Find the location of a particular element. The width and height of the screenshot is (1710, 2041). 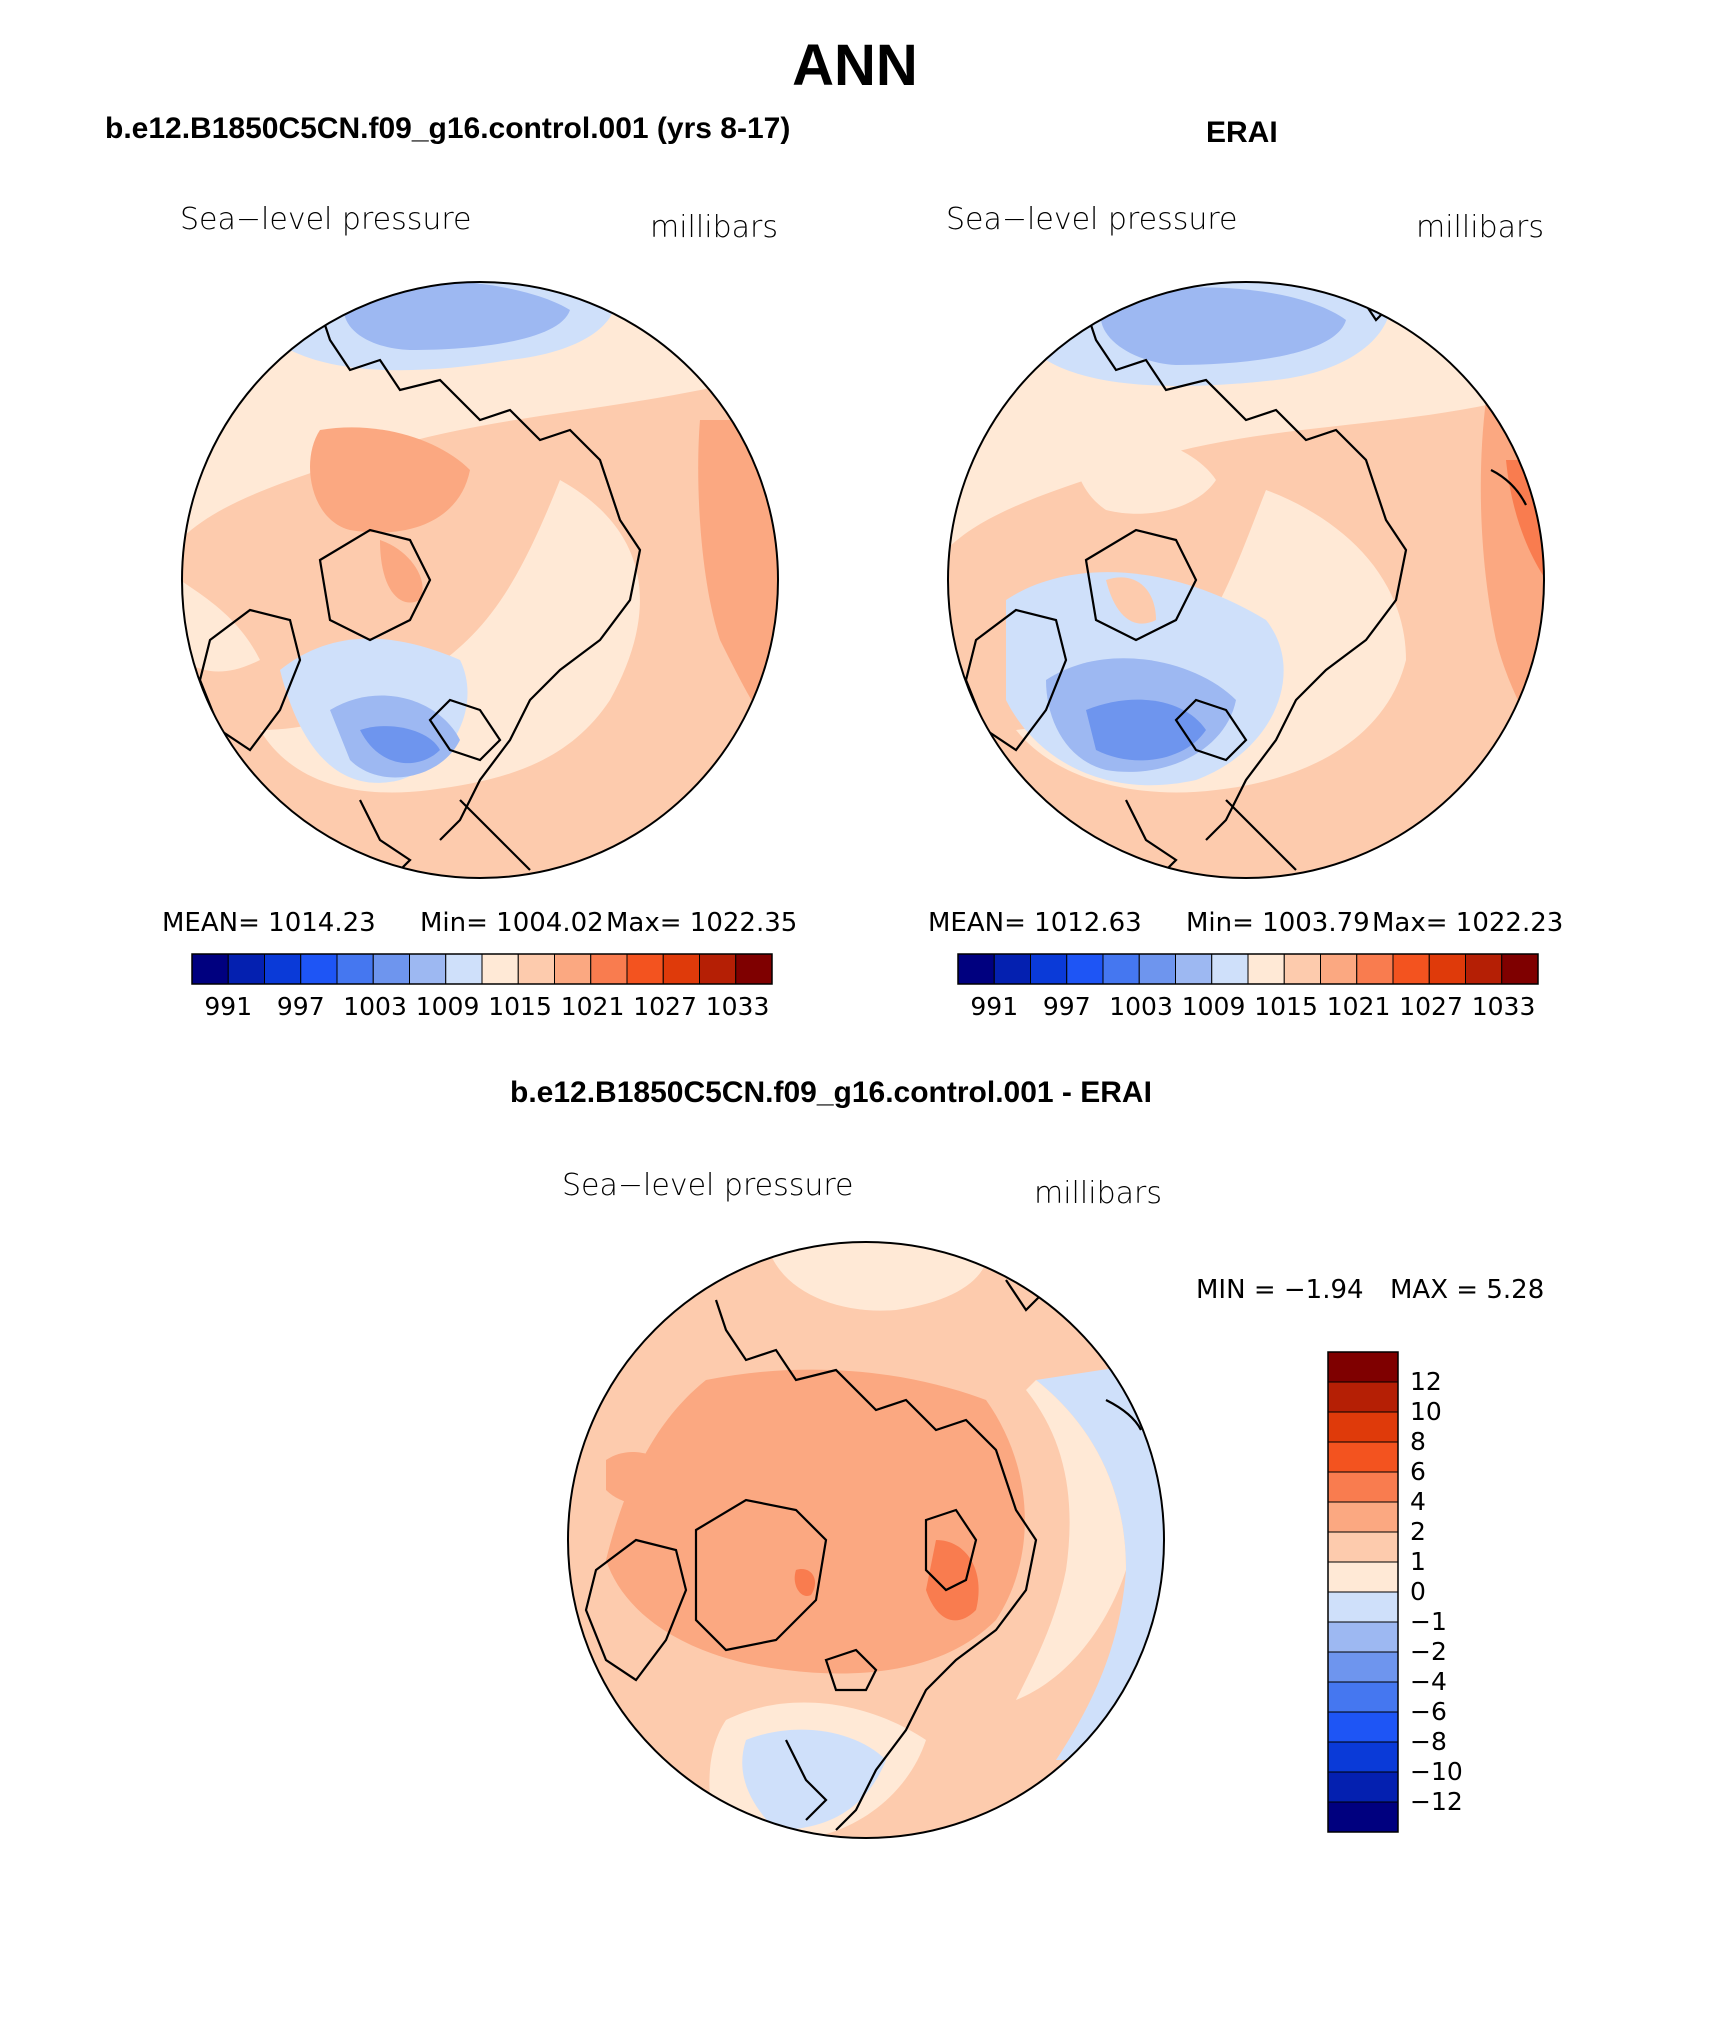

panel-1-colorbar is located at coordinates (482, 969).